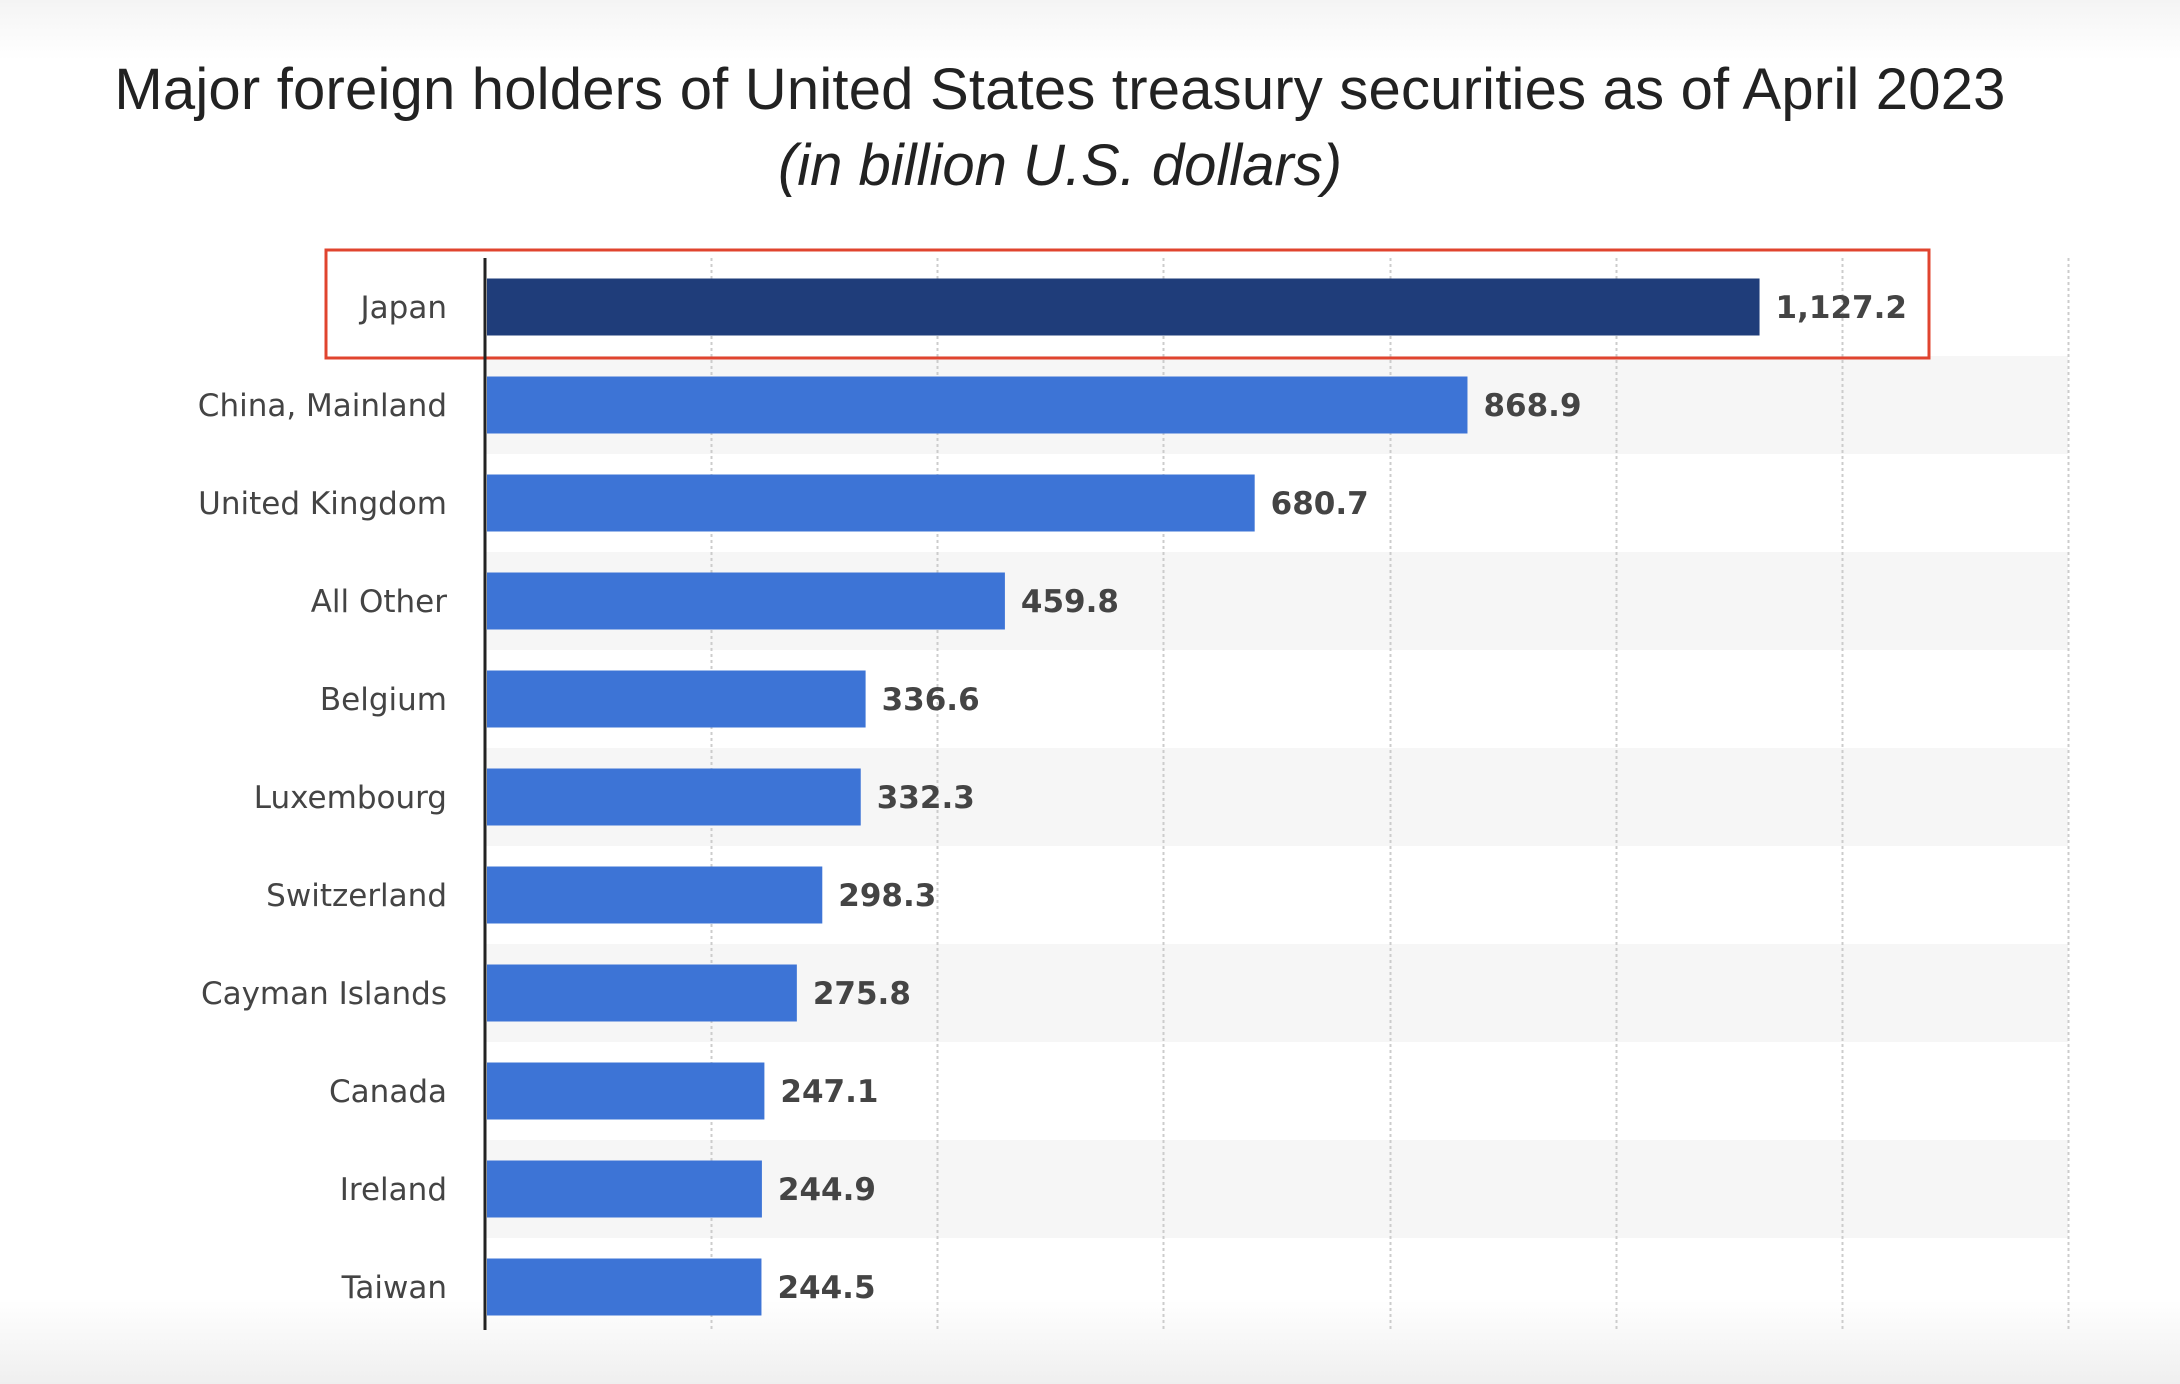 This screenshot has height=1384, width=2180. I want to click on category-label: Canada, so click(388, 1092).